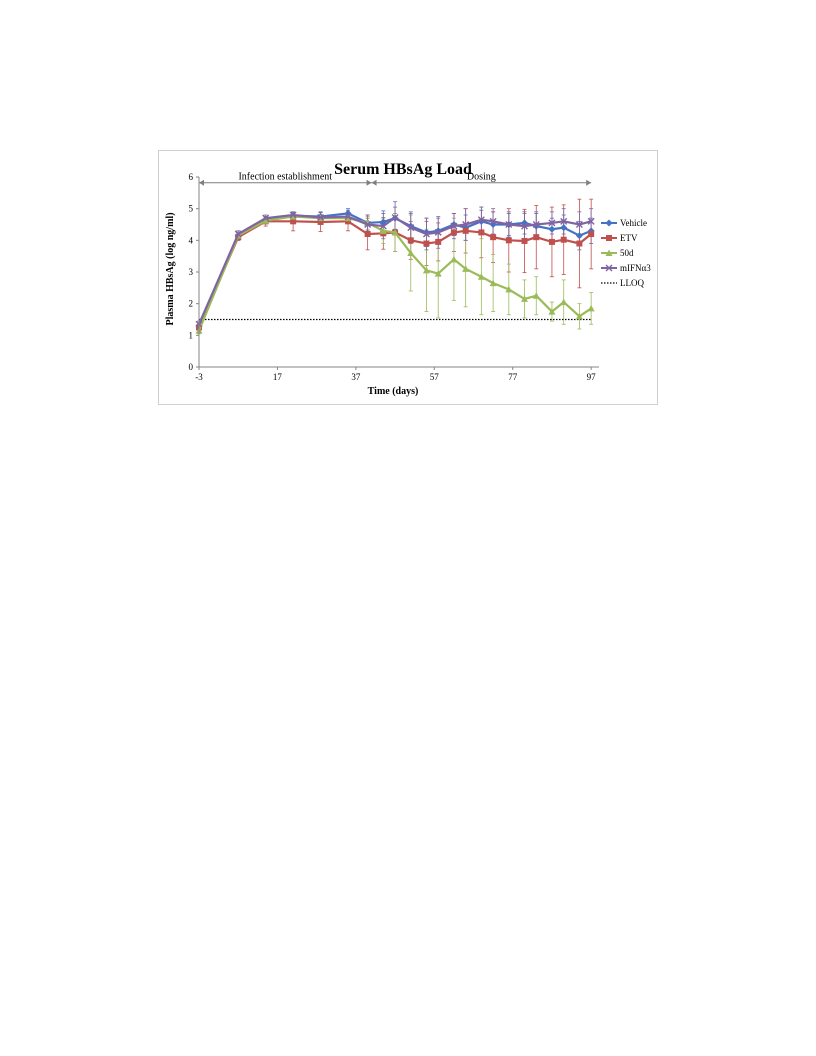 The height and width of the screenshot is (1056, 816). Describe the element at coordinates (629, 238) in the screenshot. I see `legend-label: ETV` at that location.